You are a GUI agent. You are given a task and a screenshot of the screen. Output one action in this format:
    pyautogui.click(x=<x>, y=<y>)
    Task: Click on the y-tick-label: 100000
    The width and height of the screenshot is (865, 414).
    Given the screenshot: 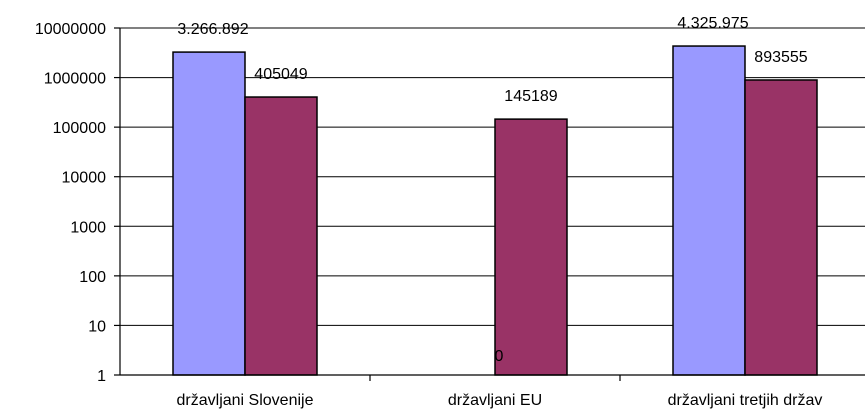 What is the action you would take?
    pyautogui.click(x=79, y=128)
    